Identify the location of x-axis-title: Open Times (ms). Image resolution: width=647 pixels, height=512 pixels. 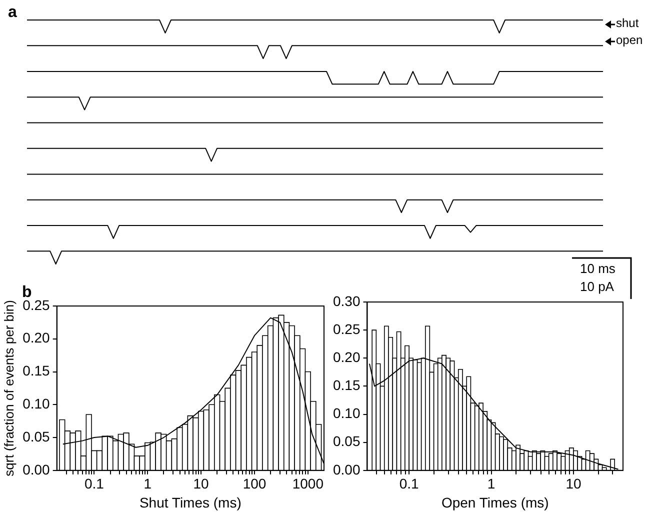
(495, 502).